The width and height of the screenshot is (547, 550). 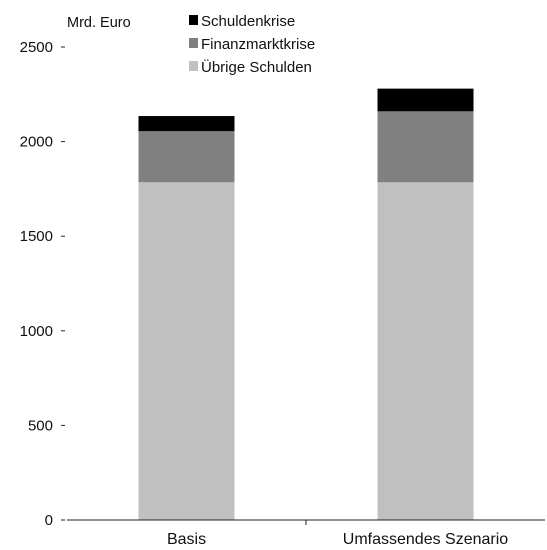 What do you see at coordinates (193, 20) in the screenshot?
I see `legend-swatch-schuldenkrise` at bounding box center [193, 20].